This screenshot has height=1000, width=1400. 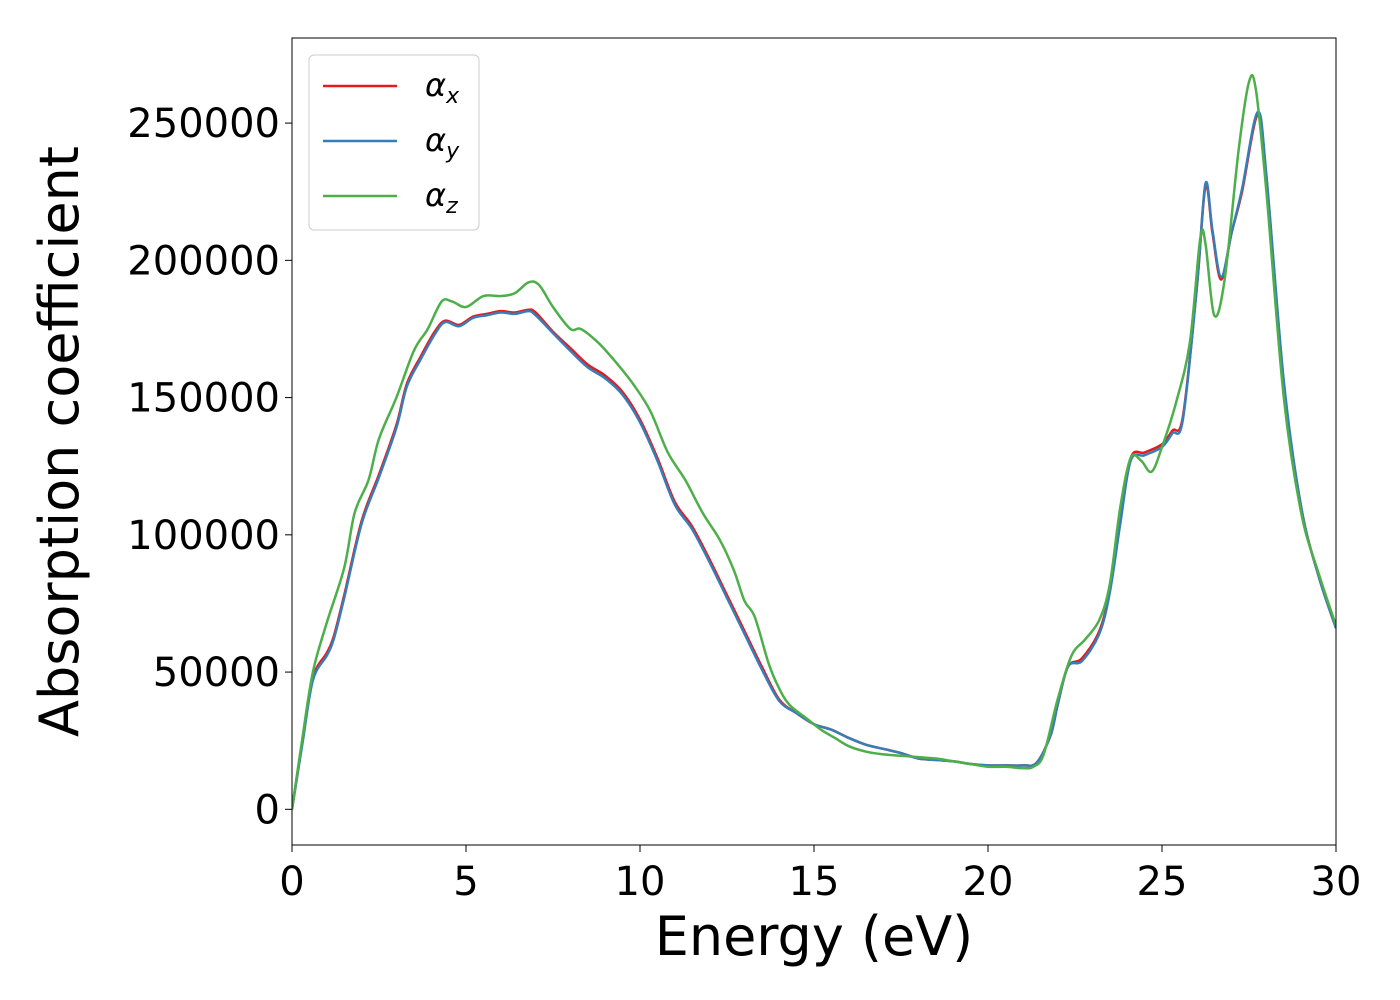 I want to click on x-axis-title: Energy (eV), so click(x=814, y=936).